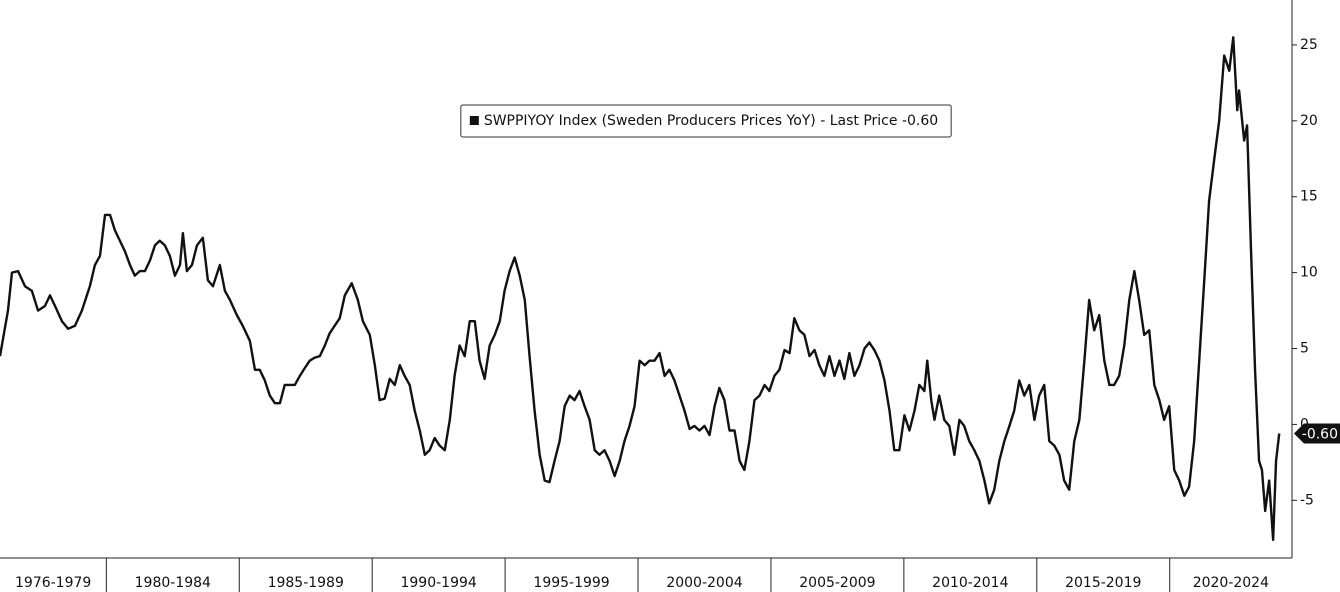 This screenshot has width=1340, height=592. Describe the element at coordinates (704, 583) in the screenshot. I see `x-period-label: 2000-2004` at that location.